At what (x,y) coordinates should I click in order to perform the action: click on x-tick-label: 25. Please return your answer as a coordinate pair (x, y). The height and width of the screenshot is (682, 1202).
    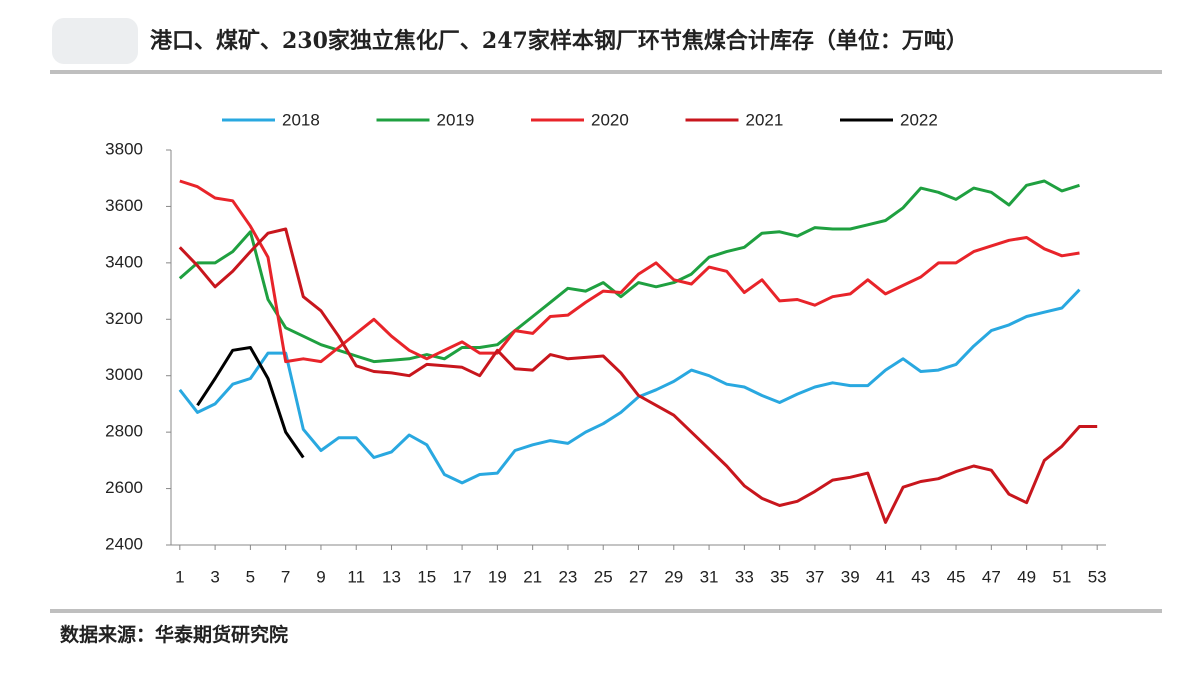
    Looking at the image, I should click on (603, 576).